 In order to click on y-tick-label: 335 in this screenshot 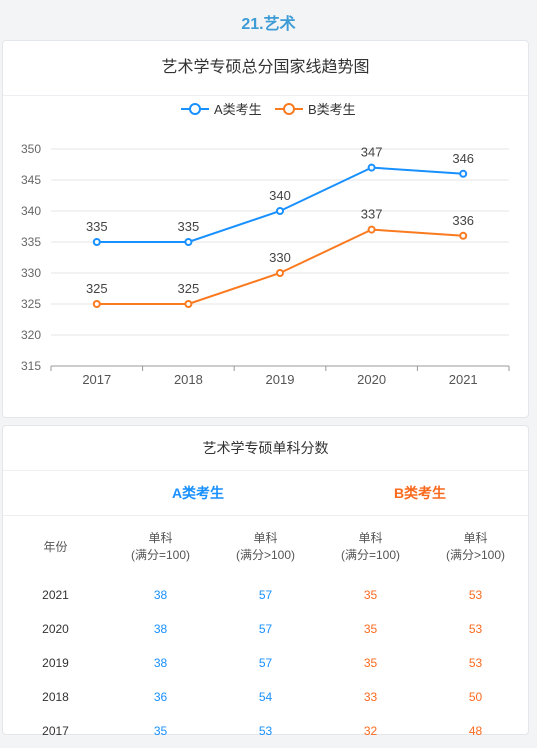, I will do `click(31, 242)`.